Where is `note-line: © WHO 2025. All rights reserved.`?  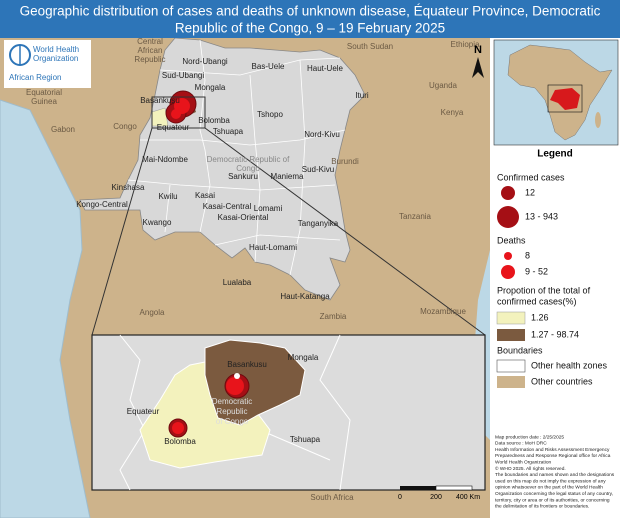 note-line: © WHO 2025. All rights reserved. is located at coordinates (530, 468).